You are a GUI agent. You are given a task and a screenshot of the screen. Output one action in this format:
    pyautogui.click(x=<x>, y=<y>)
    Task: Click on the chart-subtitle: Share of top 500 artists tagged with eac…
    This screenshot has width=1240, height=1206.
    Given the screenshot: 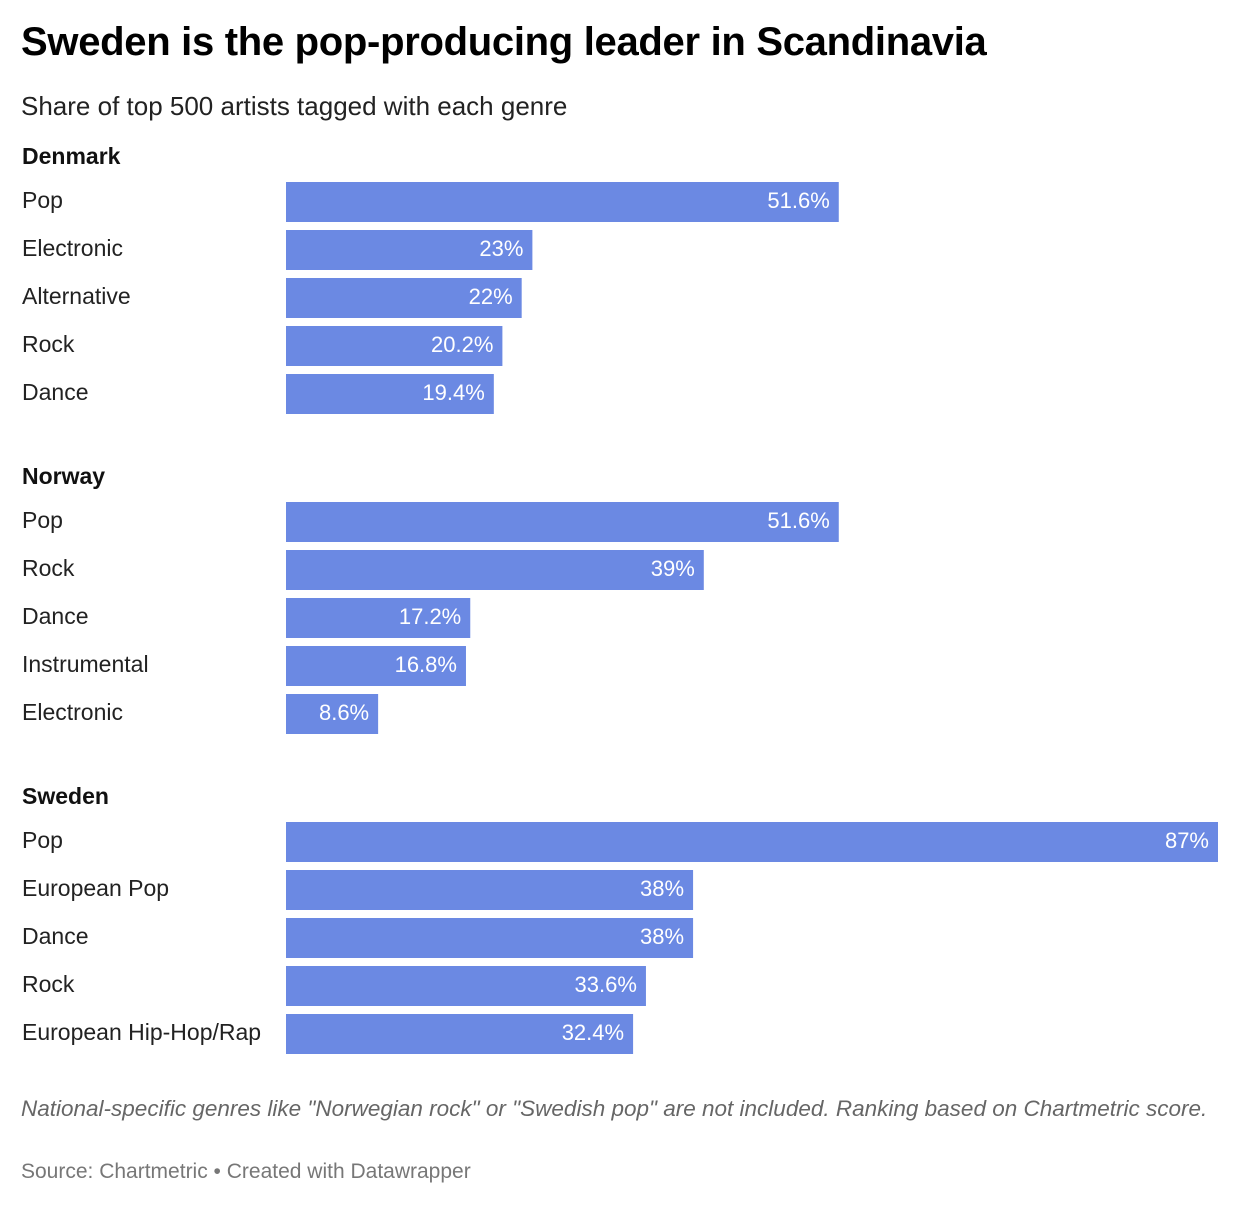 What is the action you would take?
    pyautogui.click(x=294, y=106)
    